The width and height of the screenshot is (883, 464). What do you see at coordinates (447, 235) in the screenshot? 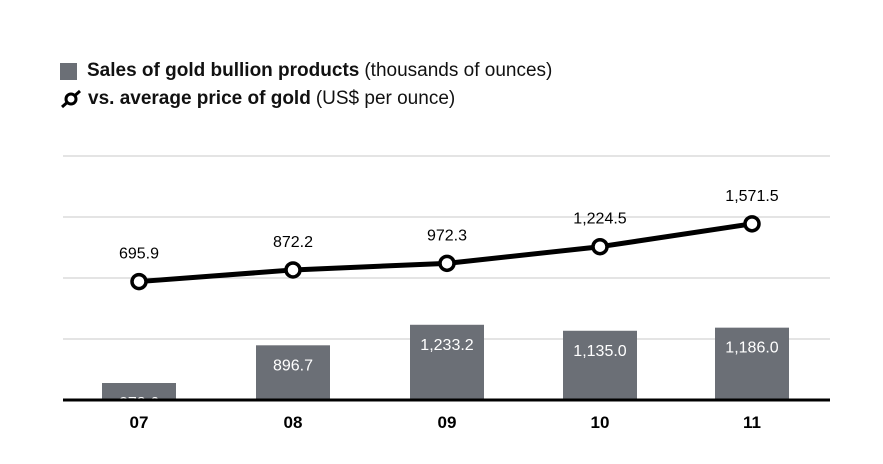
I see `price-value-label: 972.3` at bounding box center [447, 235].